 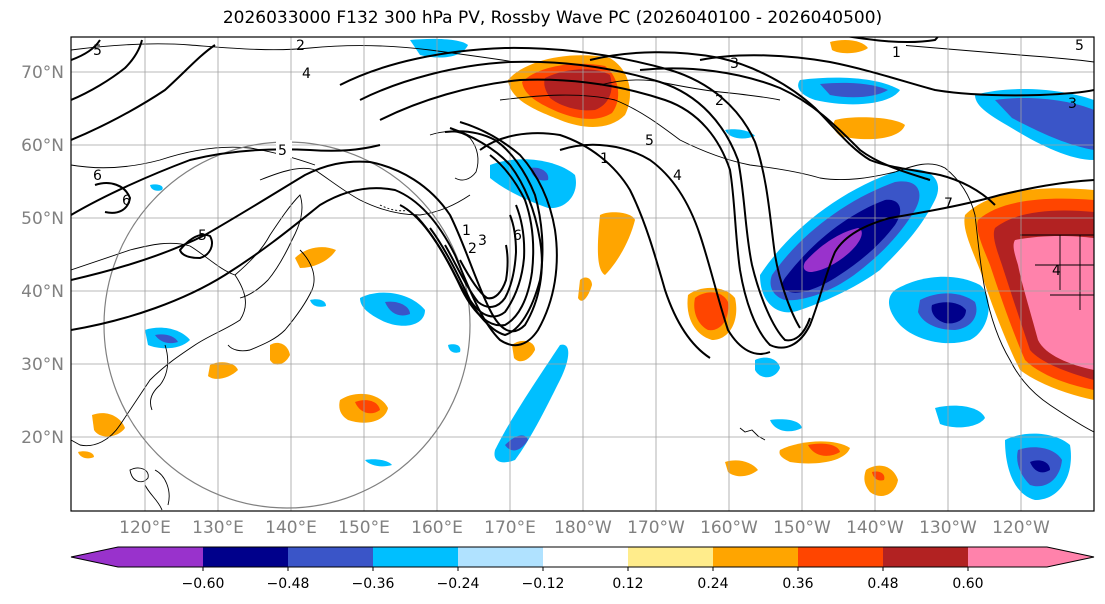 I want to click on positive-anomaly-streak, so click(x=616, y=243).